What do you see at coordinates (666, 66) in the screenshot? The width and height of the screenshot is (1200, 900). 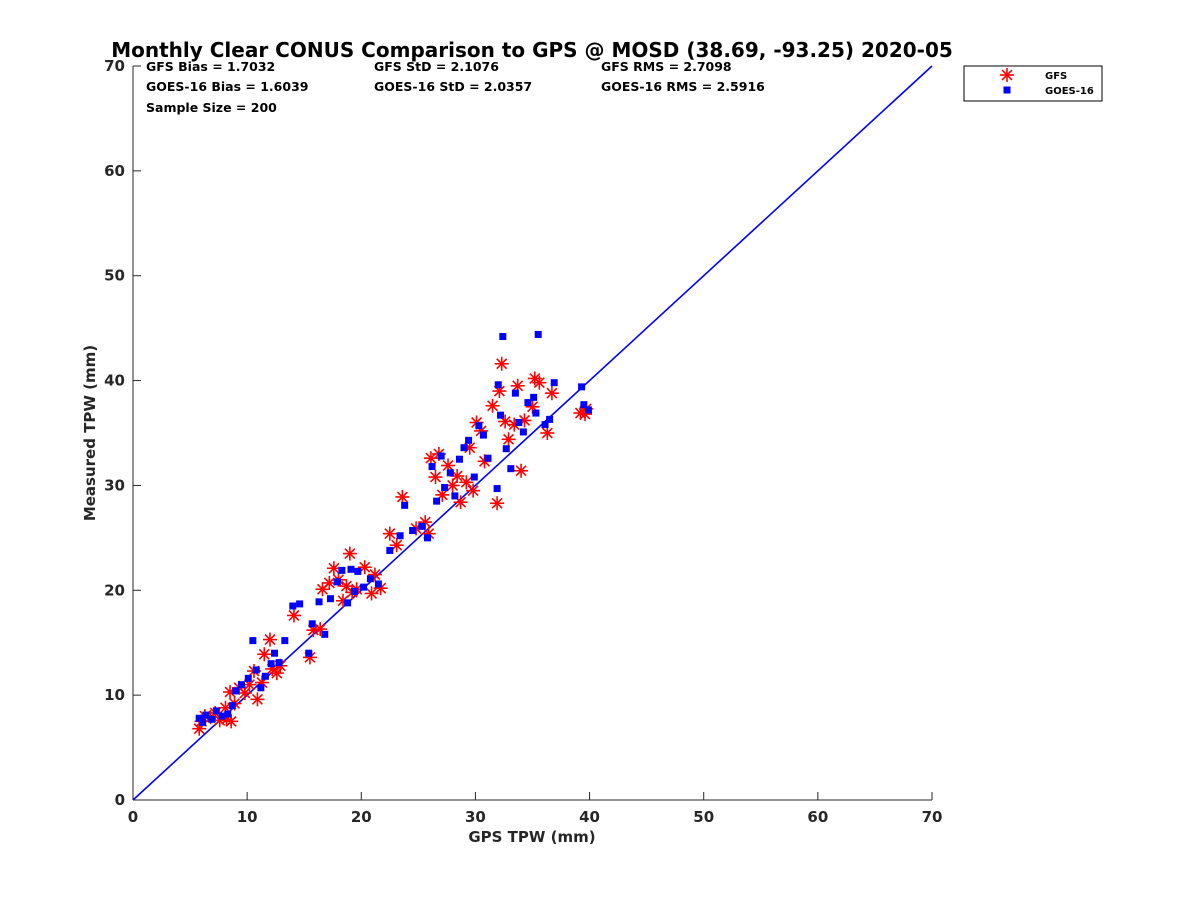 I see `gfs-rms-text: GFS RMS = 2.7098` at bounding box center [666, 66].